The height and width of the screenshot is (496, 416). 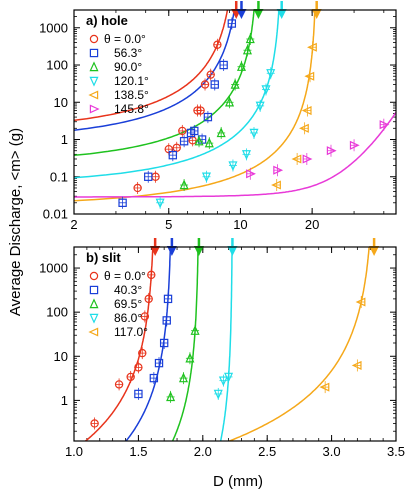 What do you see at coordinates (128, 304) in the screenshot?
I see `legend-entry: 69.5°` at bounding box center [128, 304].